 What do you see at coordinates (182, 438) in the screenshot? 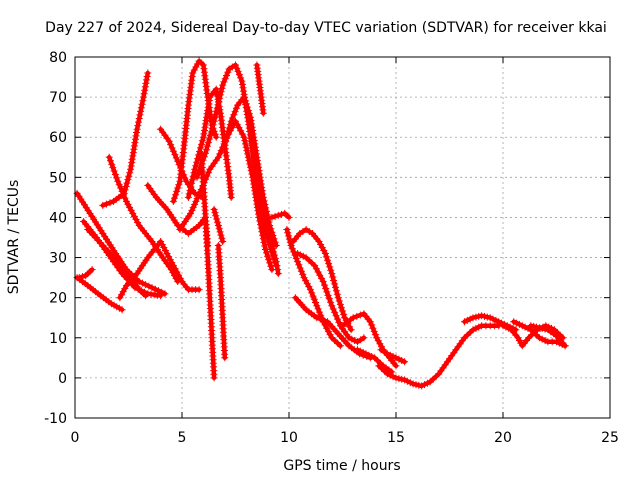
I see `x-tick-label: 5` at bounding box center [182, 438].